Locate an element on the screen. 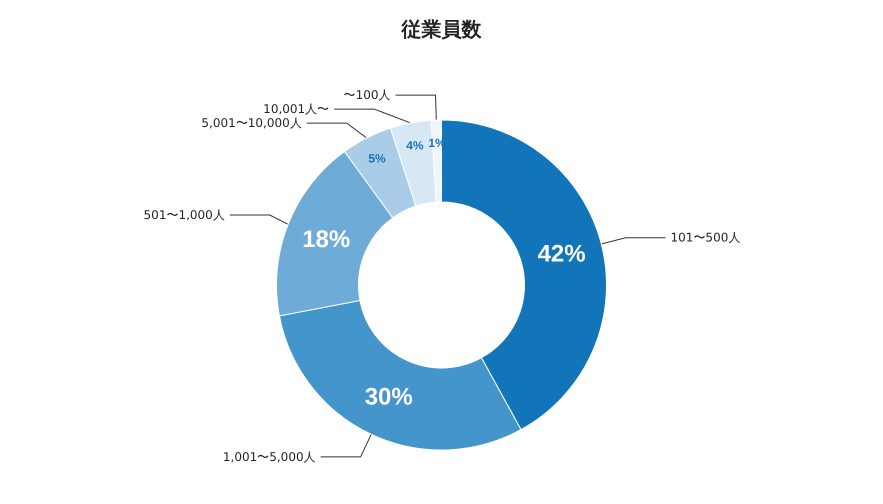 This screenshot has width=883, height=504. data-label: 5% is located at coordinates (377, 158).